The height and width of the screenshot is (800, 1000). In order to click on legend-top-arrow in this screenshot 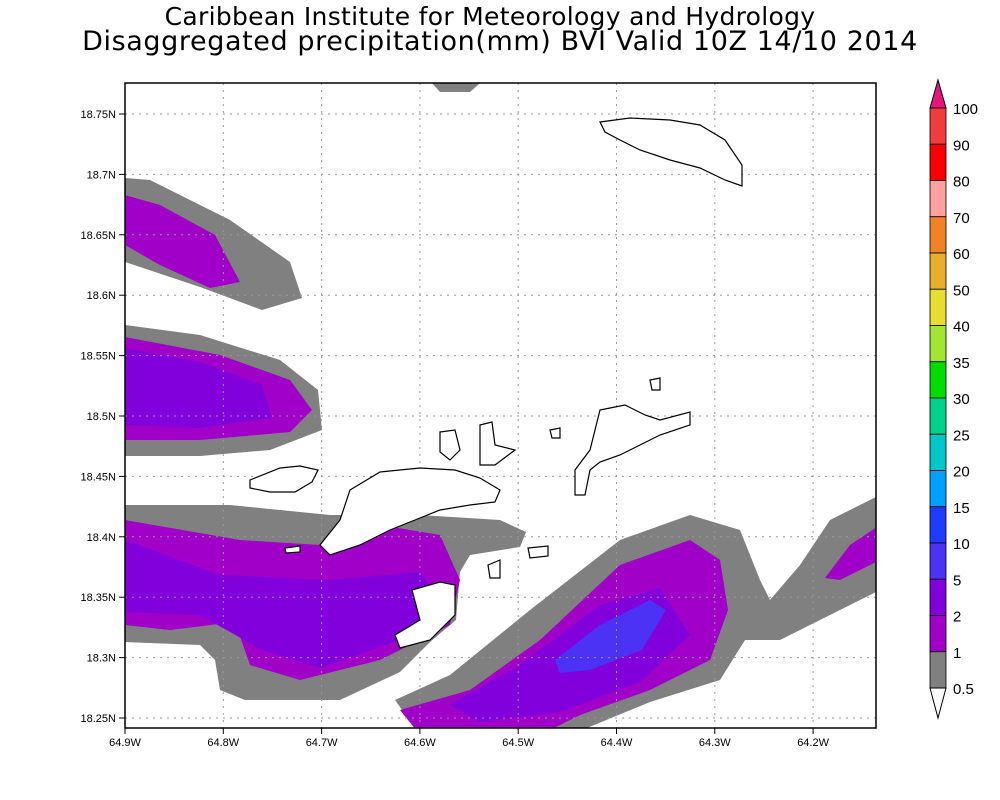, I will do `click(938, 93)`.